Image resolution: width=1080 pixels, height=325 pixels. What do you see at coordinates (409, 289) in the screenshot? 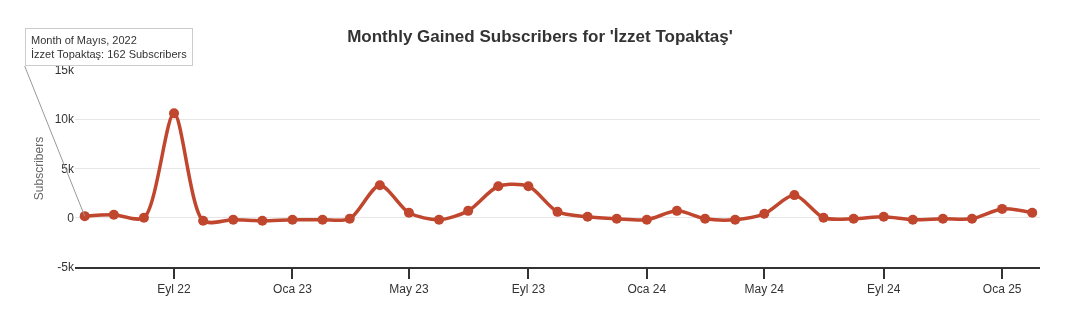
I see `x-tick-label: May 23` at bounding box center [409, 289].